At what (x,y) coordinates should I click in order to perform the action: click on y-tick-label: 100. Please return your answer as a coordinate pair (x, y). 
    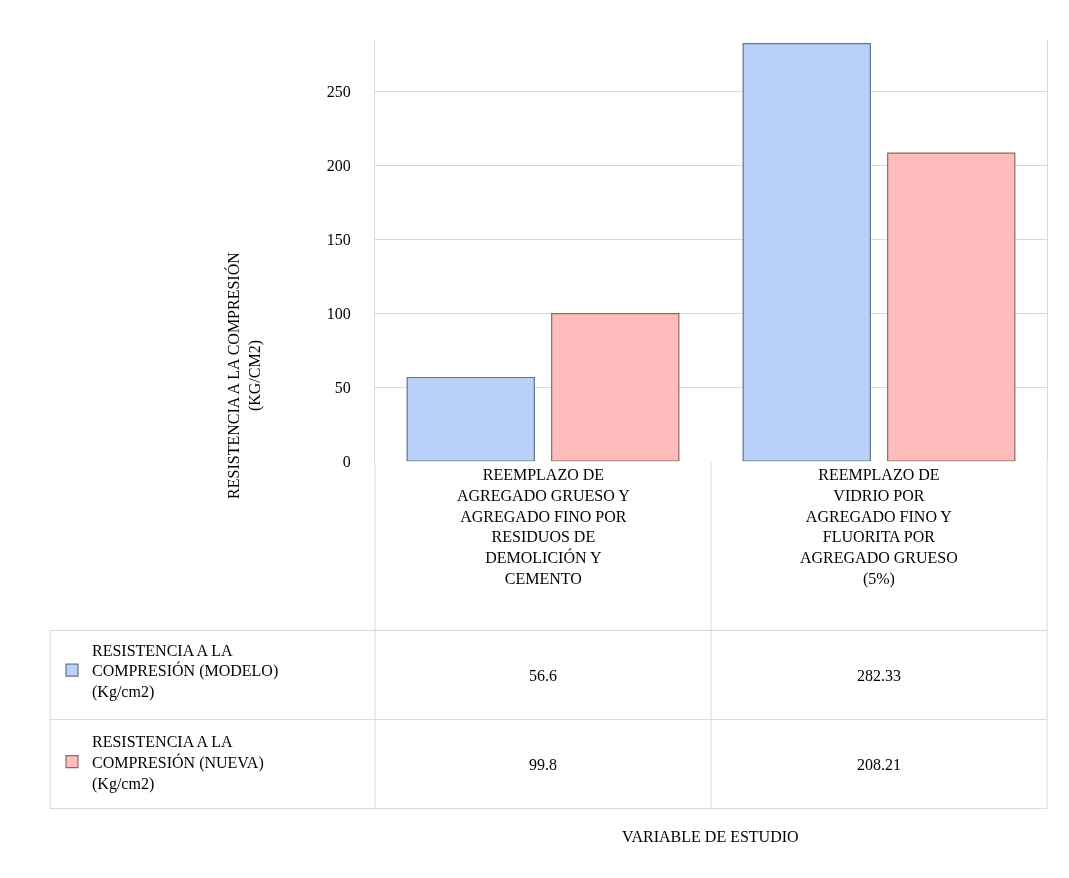
    Looking at the image, I should click on (338, 313).